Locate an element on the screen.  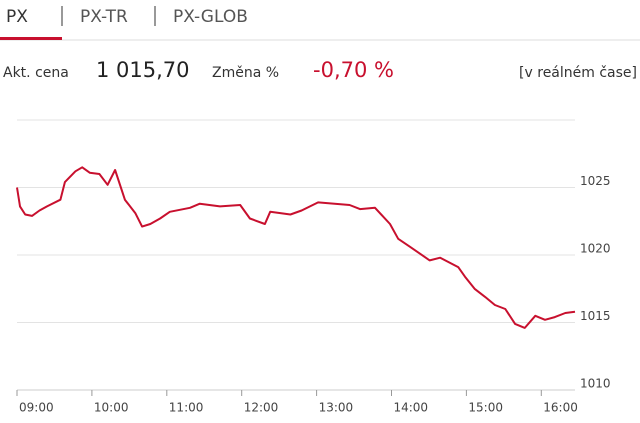
x-tick-label: 13:00 is located at coordinates (336, 408).